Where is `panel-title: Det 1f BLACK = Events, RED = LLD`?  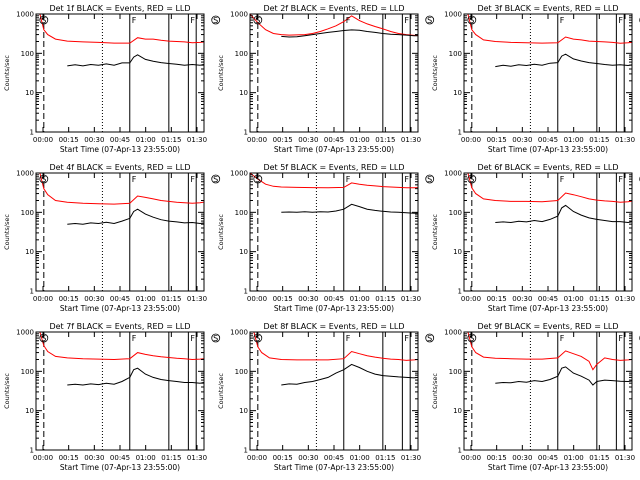
panel-title: Det 1f BLACK = Events, RED = LLD is located at coordinates (119, 8).